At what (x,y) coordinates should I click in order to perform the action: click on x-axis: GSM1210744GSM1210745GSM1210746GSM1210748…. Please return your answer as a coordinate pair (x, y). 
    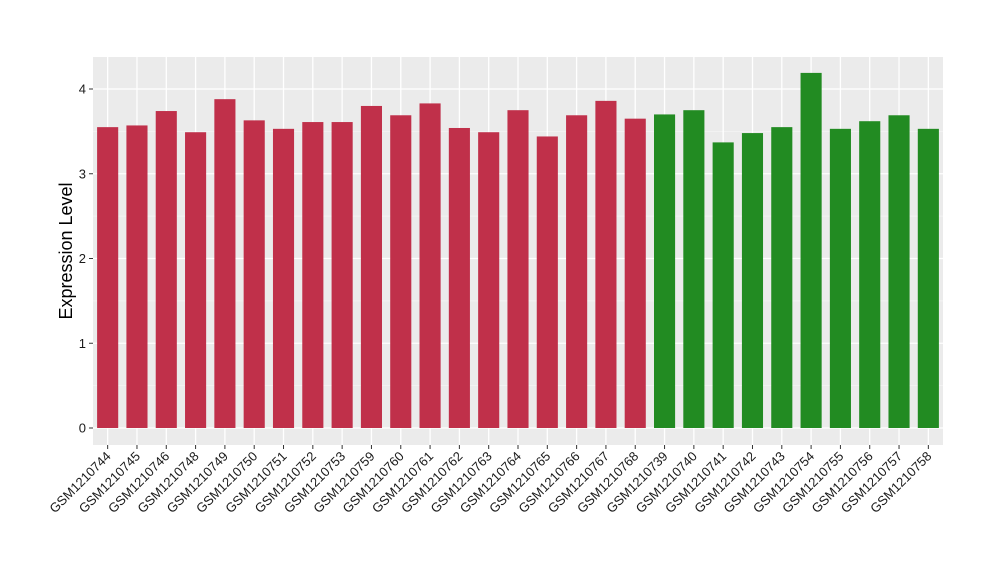
    Looking at the image, I should click on (490, 480).